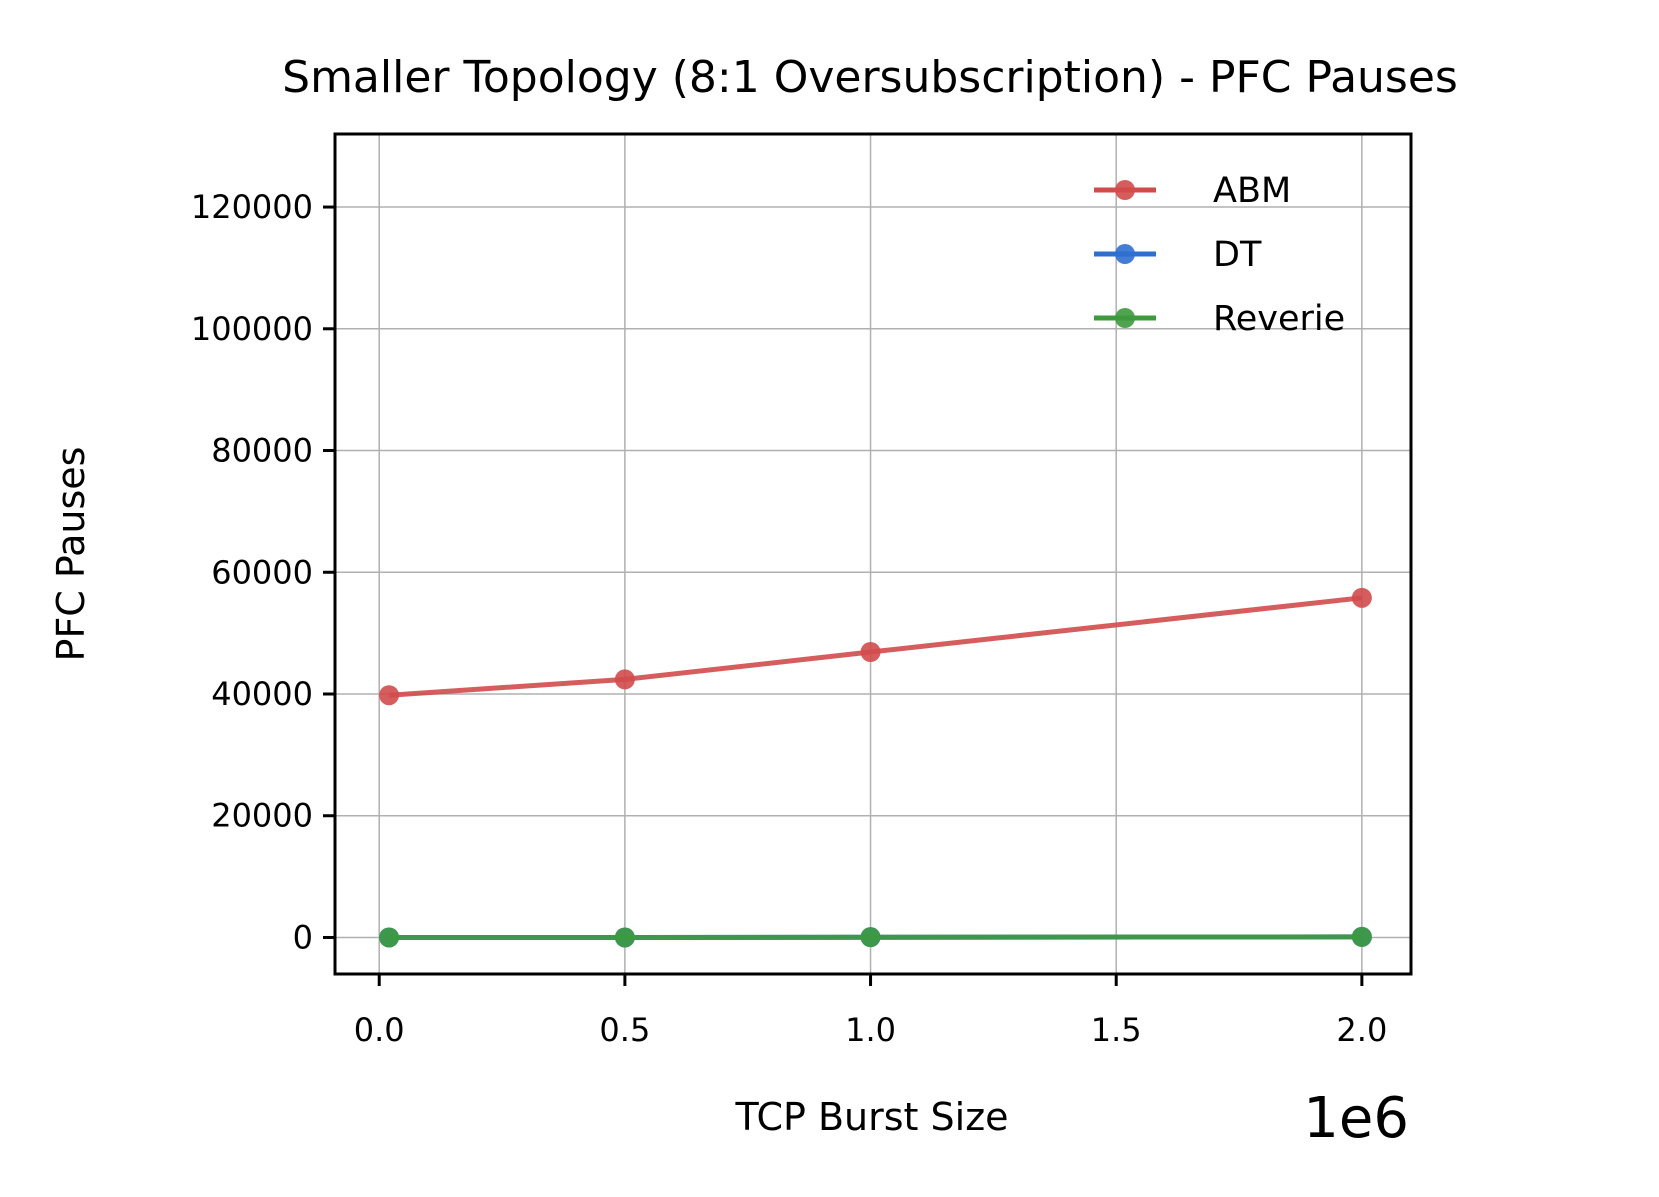  Describe the element at coordinates (262, 816) in the screenshot. I see `y-tick-label: 20000` at that location.